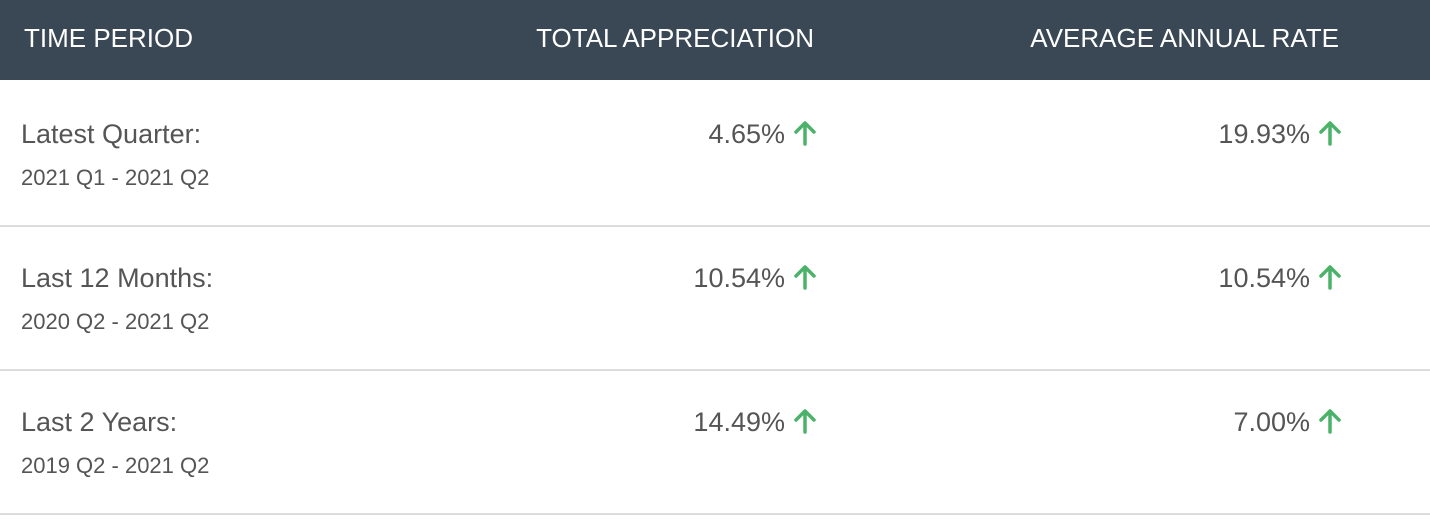  I want to click on average-annual-rate: 19.93%, so click(1264, 134).